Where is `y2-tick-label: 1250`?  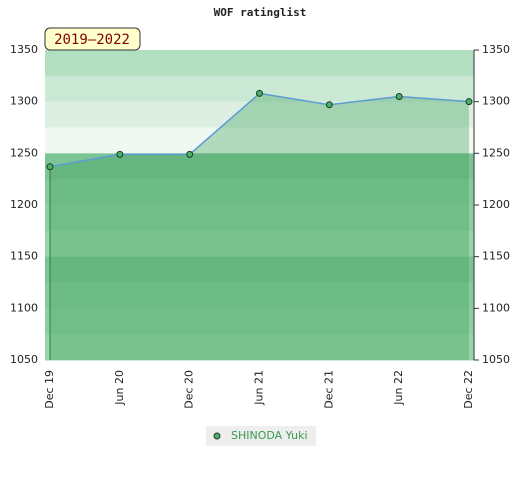 y2-tick-label: 1250 is located at coordinates (496, 152).